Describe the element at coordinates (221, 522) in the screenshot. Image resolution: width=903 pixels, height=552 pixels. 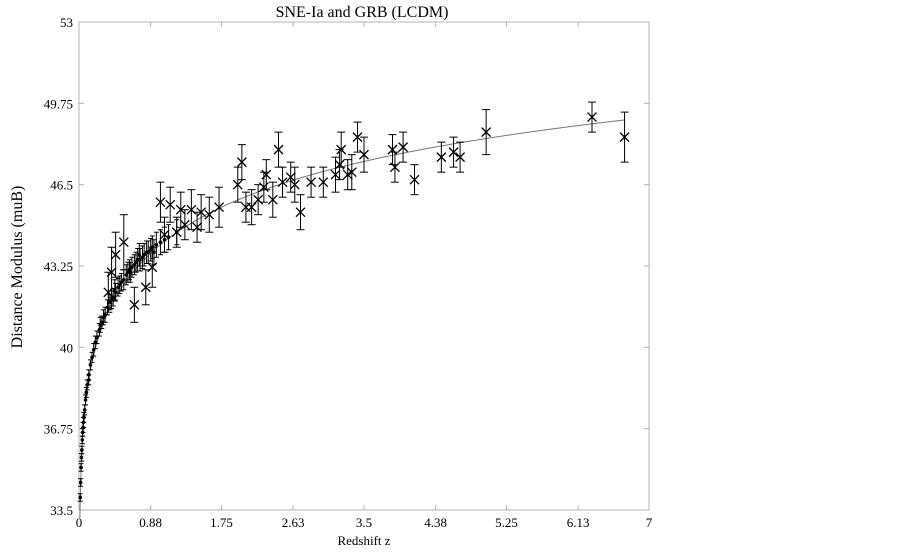
I see `x-tick-label: 1.75` at that location.